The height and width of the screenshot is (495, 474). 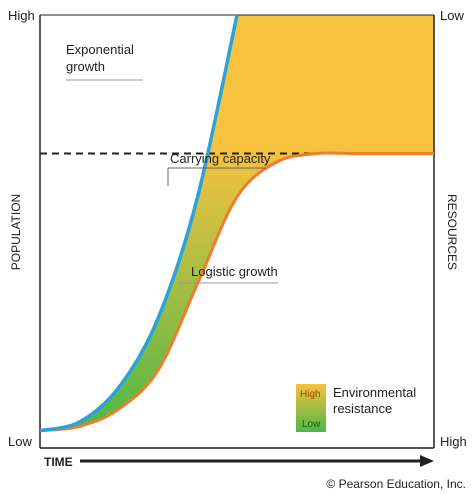 What do you see at coordinates (452, 232) in the screenshot?
I see `y-axis-label-right: RESOURCES` at bounding box center [452, 232].